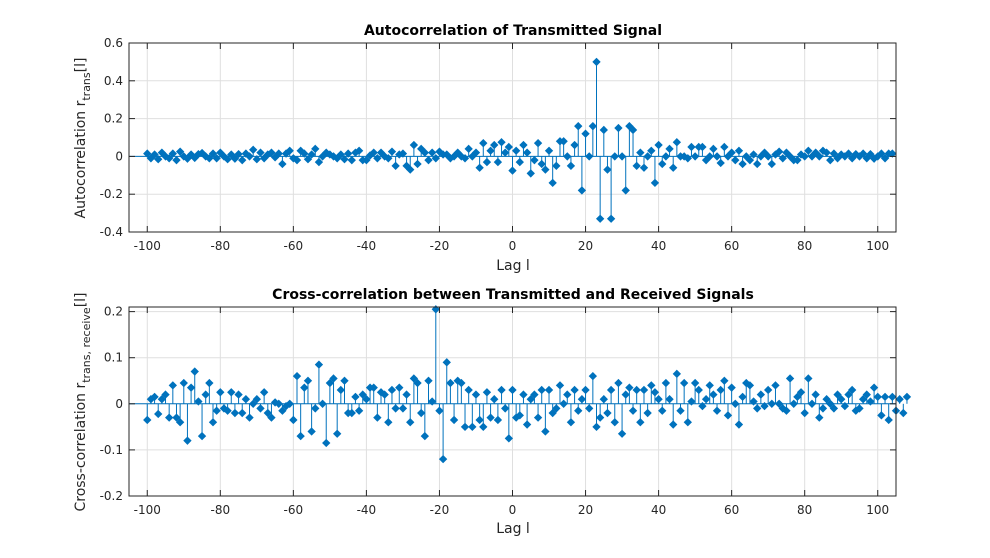 This screenshot has width=990, height=558. What do you see at coordinates (585, 246) in the screenshot?
I see `autocorrelation-xtick-label: 20` at bounding box center [585, 246].